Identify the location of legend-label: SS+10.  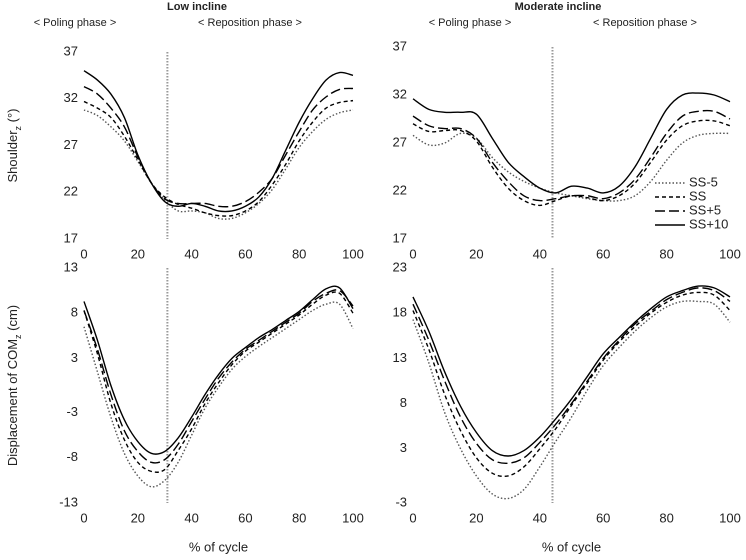
(708, 223).